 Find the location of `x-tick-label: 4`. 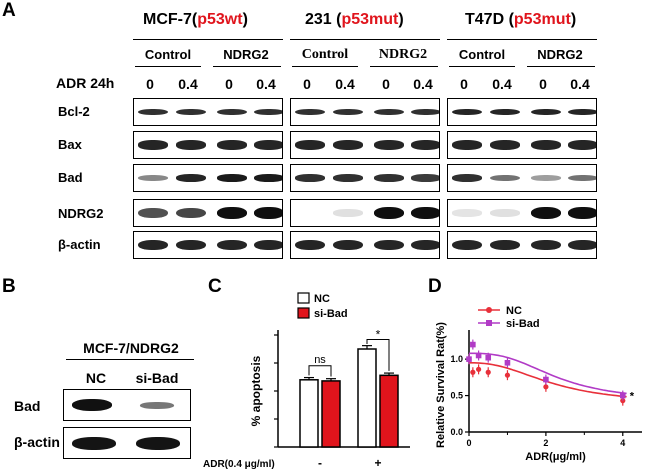

x-tick-label: 4 is located at coordinates (622, 443).